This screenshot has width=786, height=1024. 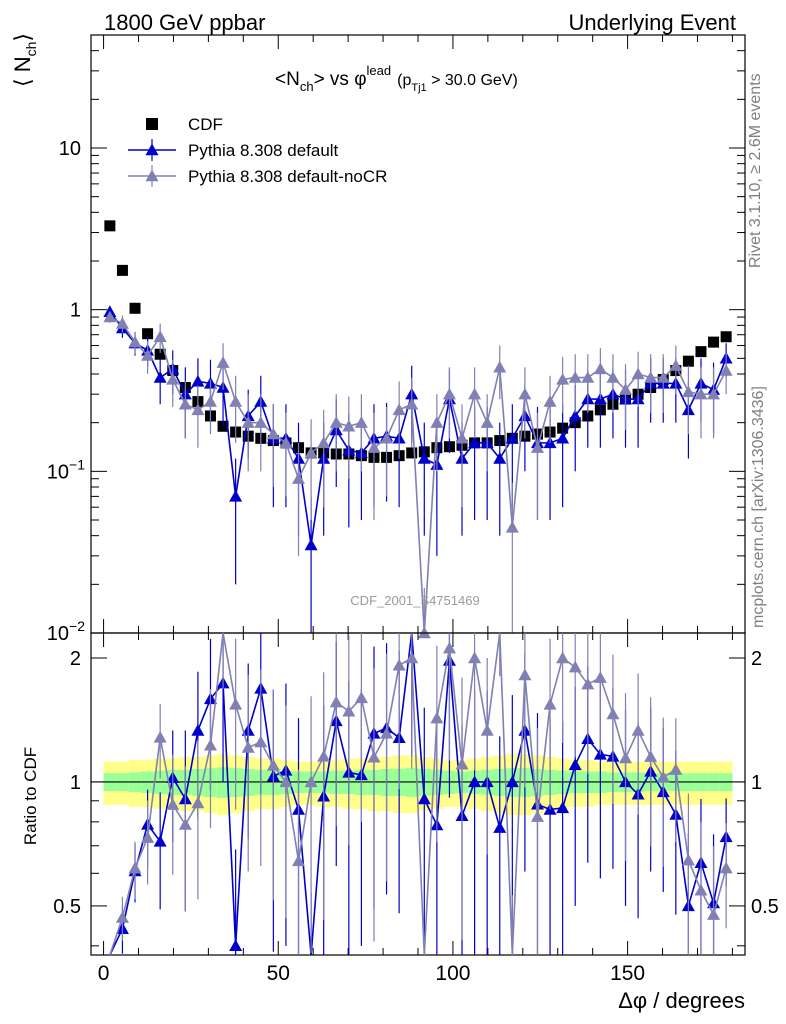 I want to click on y-tick-label: 10−2, so click(x=66, y=631).